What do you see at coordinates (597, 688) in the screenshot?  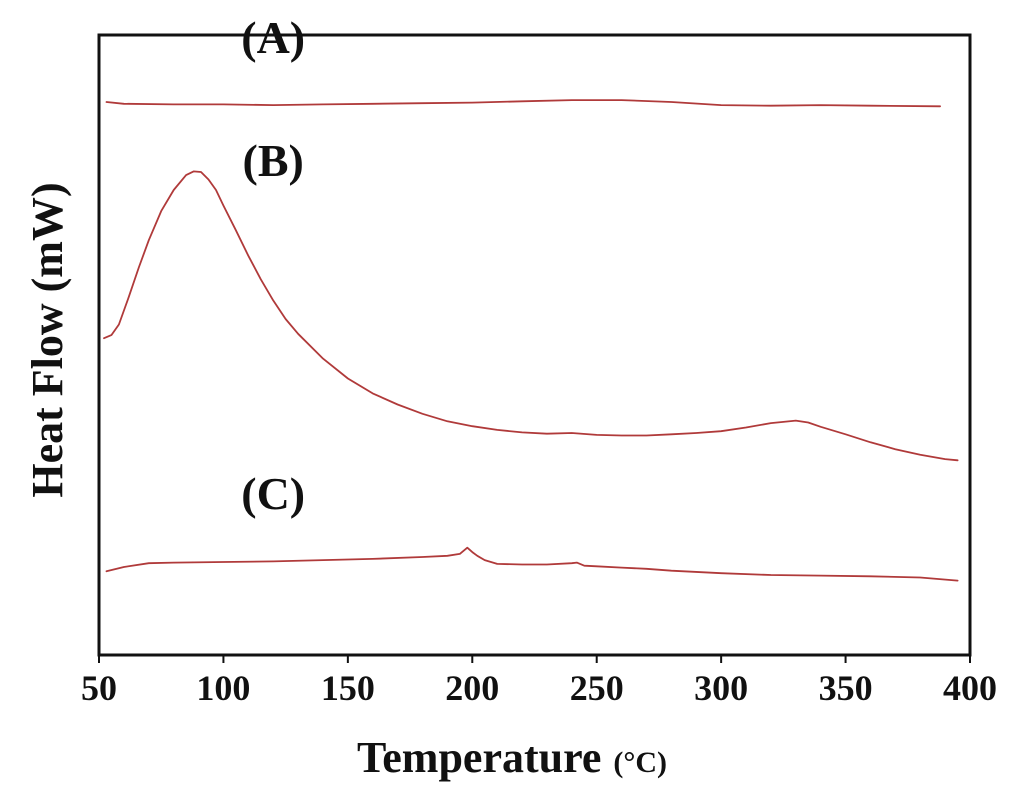 I see `x-tick-label-250: 250` at bounding box center [597, 688].